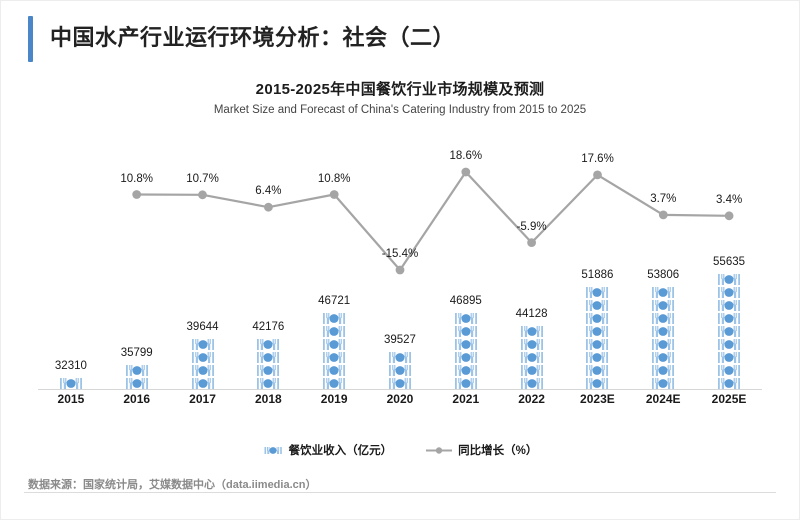  I want to click on x-axis-tick: 2025E, so click(729, 399).